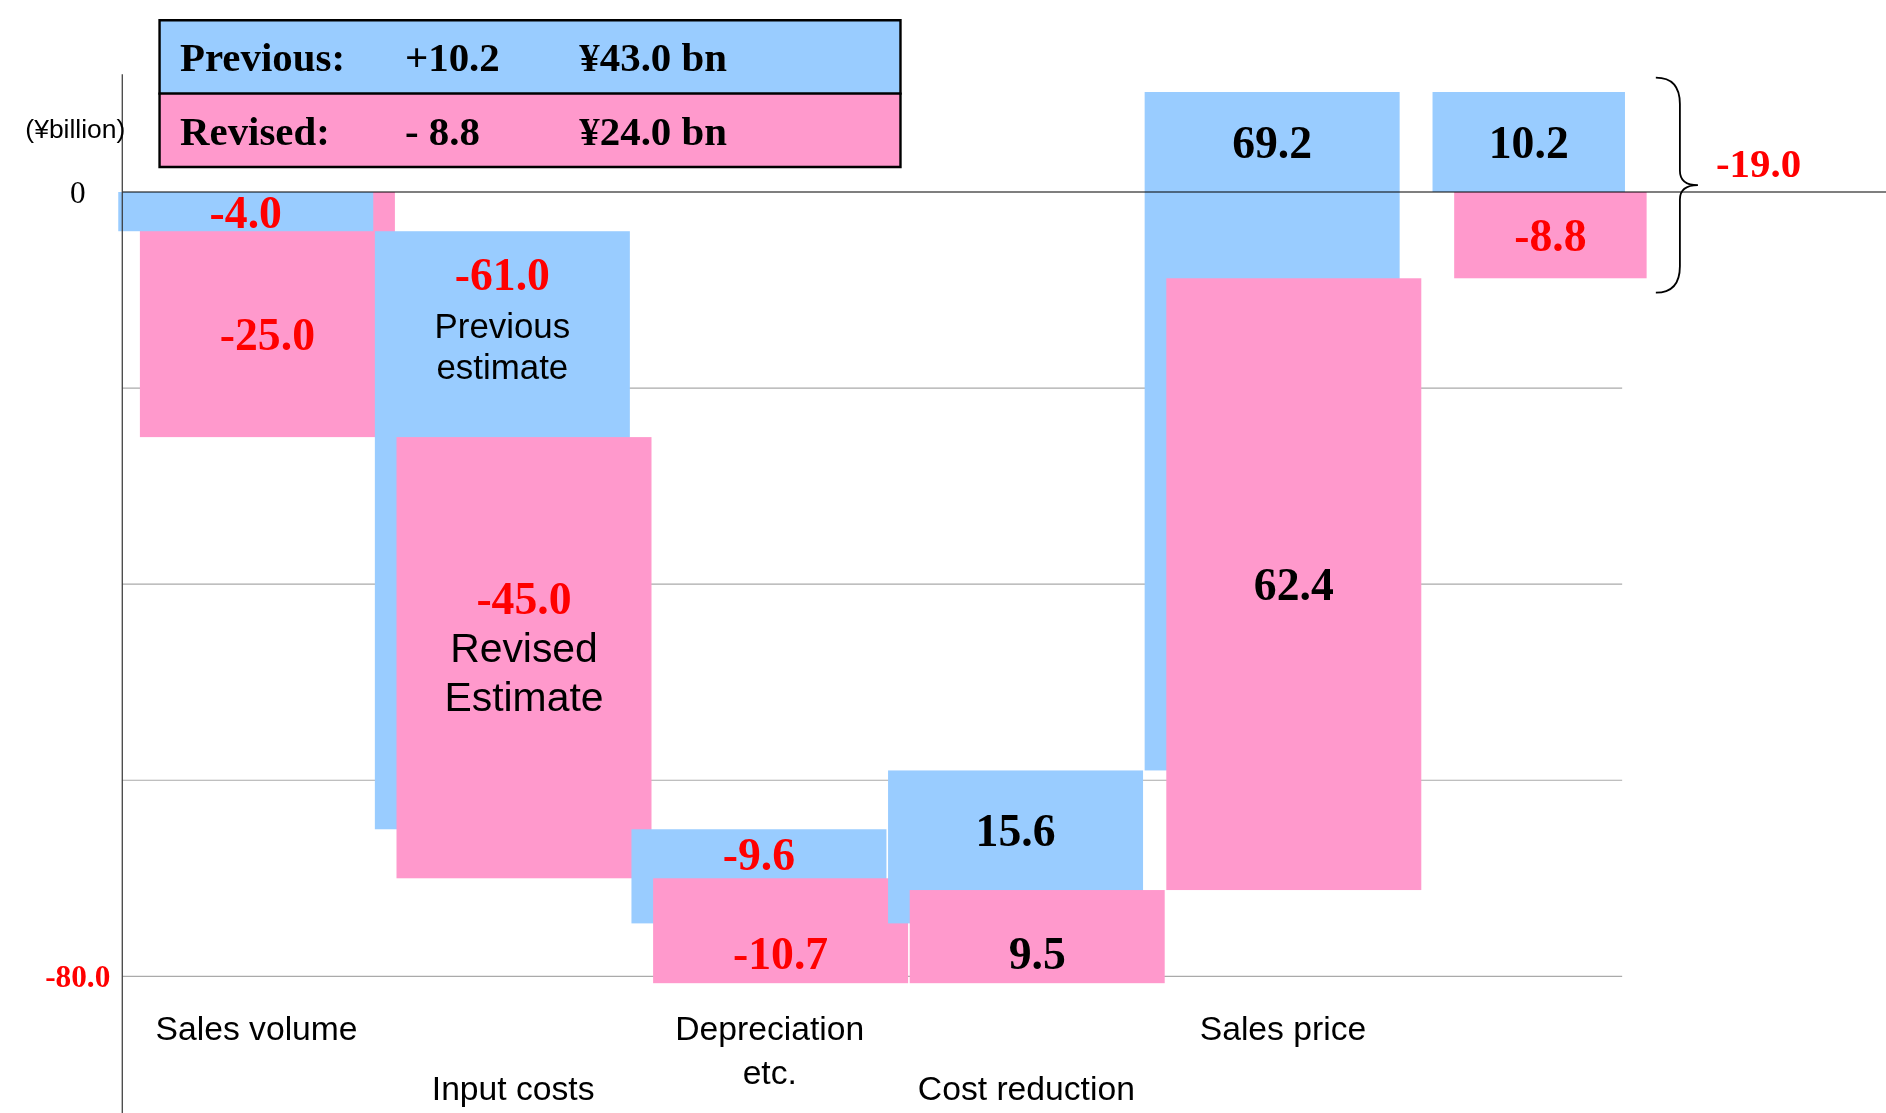 The image size is (1886, 1113). What do you see at coordinates (77, 192) in the screenshot?
I see `y-tick-label: 0` at bounding box center [77, 192].